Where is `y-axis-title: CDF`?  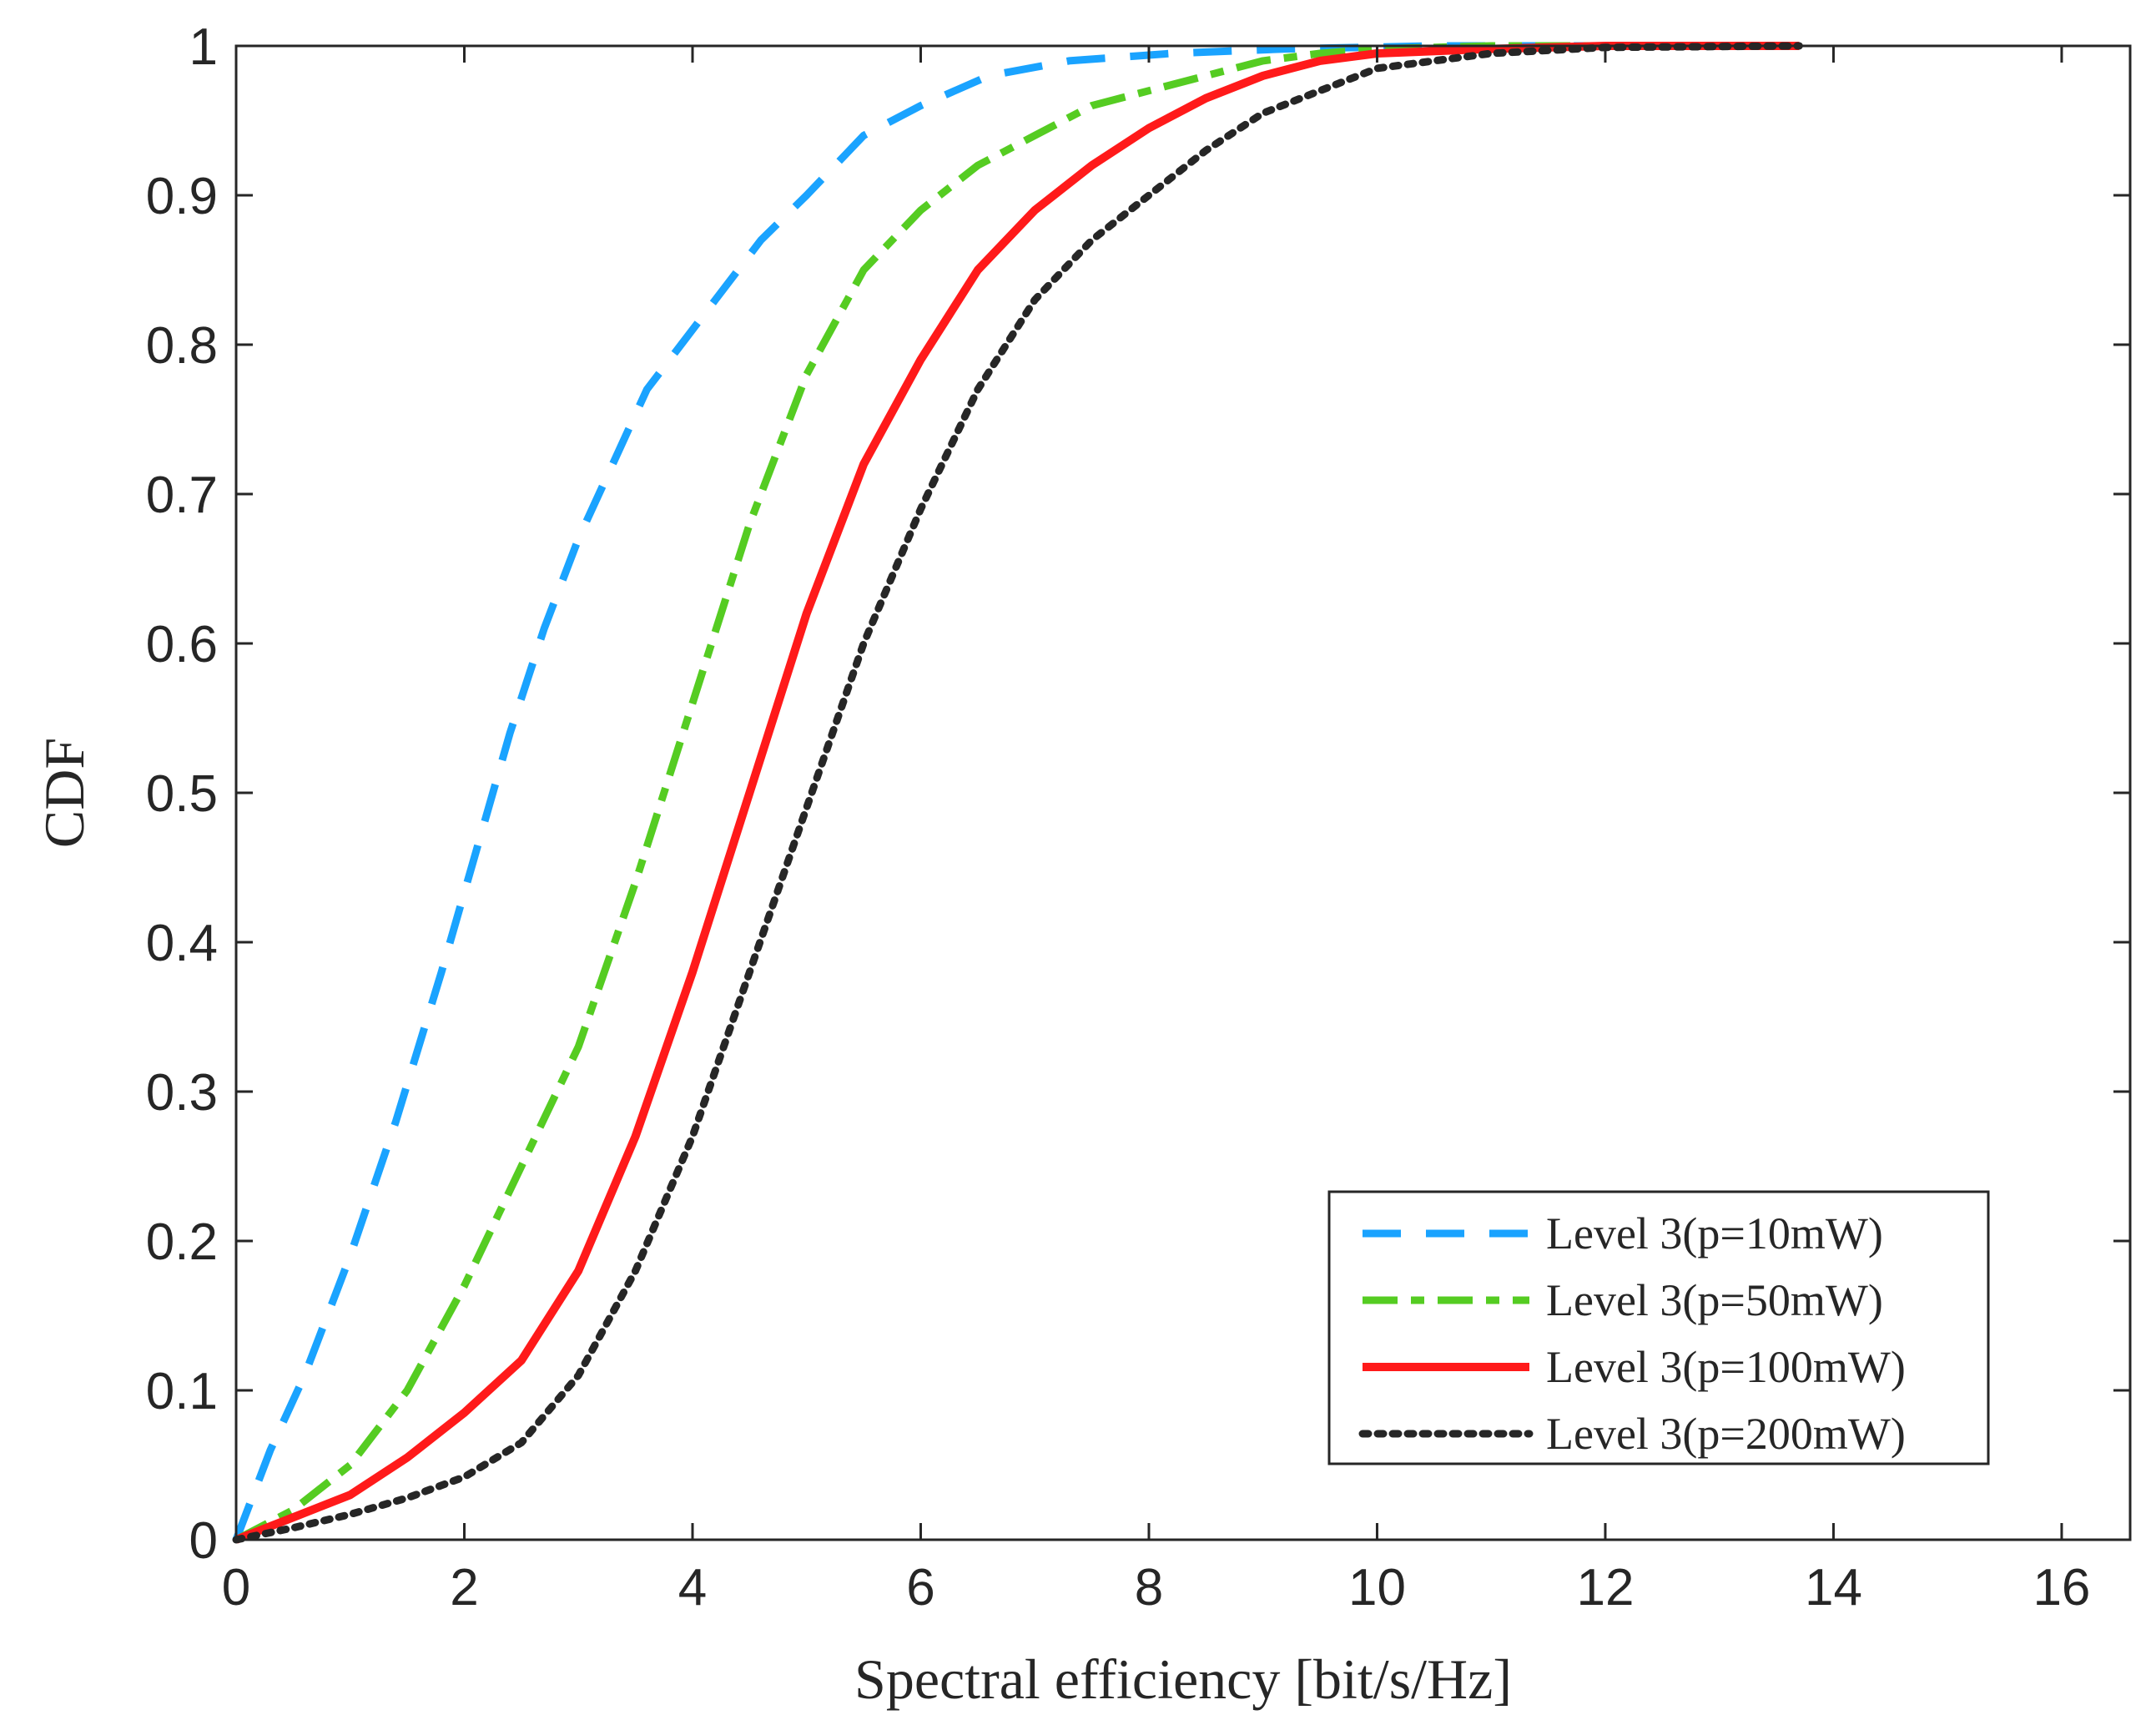
y-axis-title: CDF is located at coordinates (64, 793).